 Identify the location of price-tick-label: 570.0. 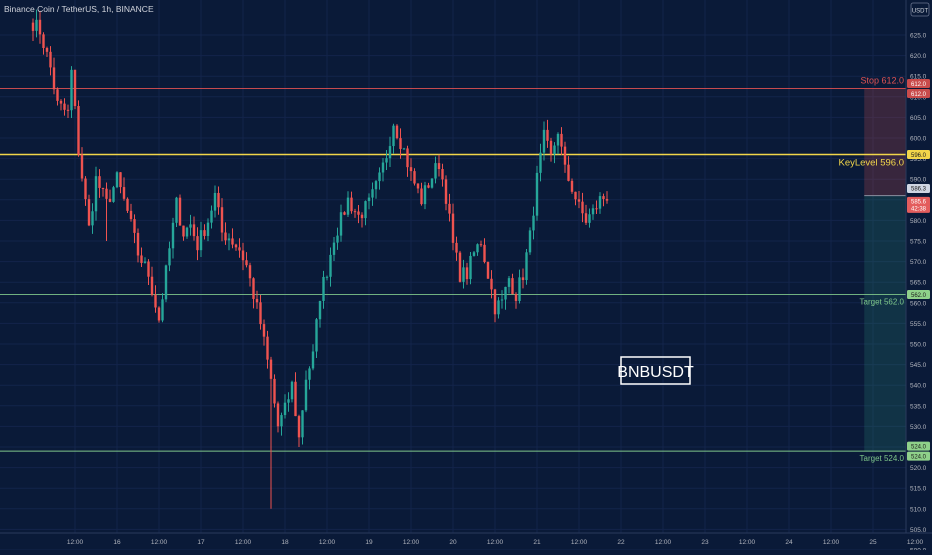
(918, 262).